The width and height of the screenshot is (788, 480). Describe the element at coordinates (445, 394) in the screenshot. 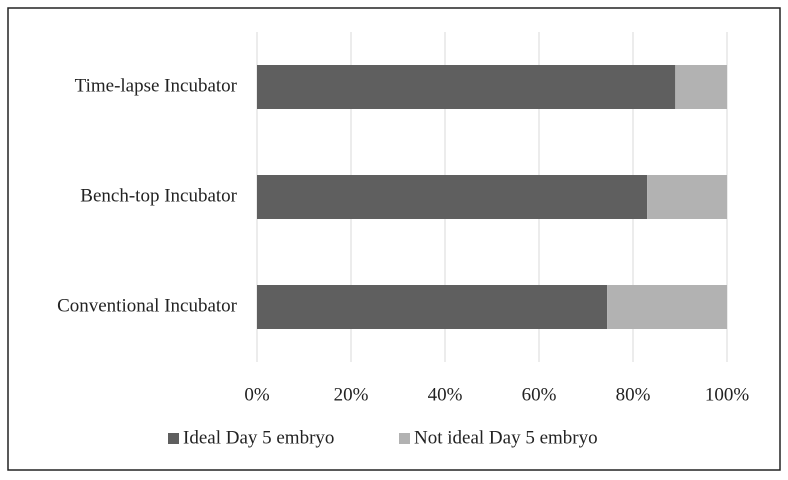

I see `x-tick-label: 40%` at that location.